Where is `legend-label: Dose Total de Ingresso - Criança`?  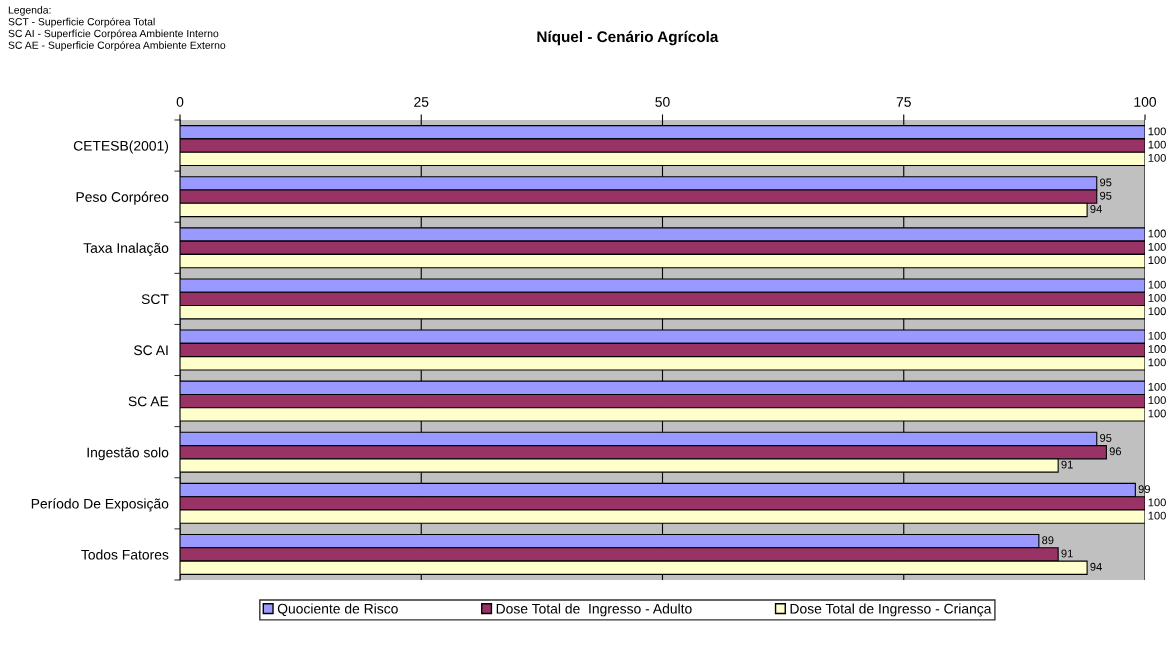 legend-label: Dose Total de Ingresso - Criança is located at coordinates (891, 610).